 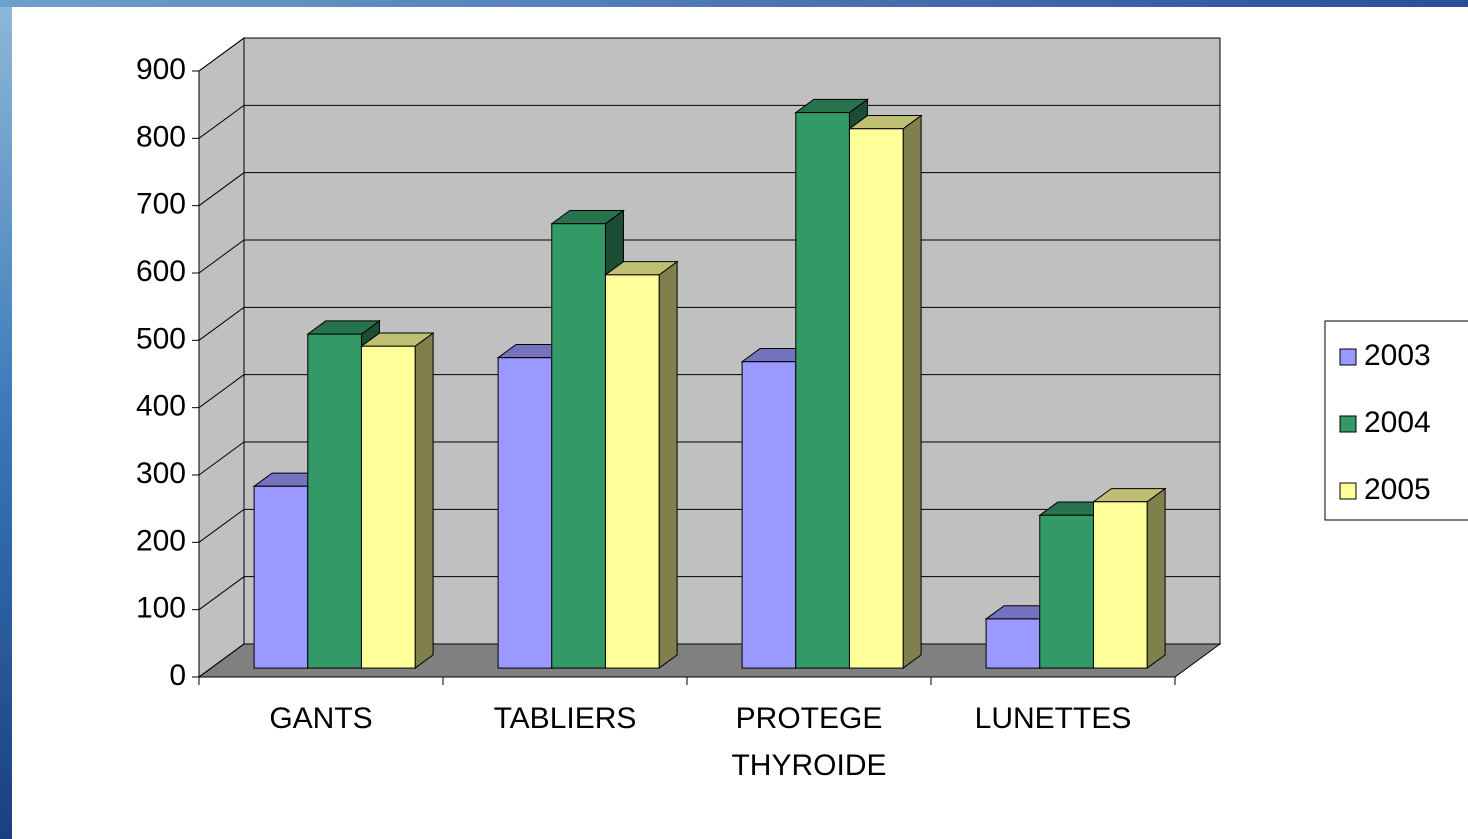 I want to click on x-tick-label-line: TABLIERS, so click(x=565, y=718).